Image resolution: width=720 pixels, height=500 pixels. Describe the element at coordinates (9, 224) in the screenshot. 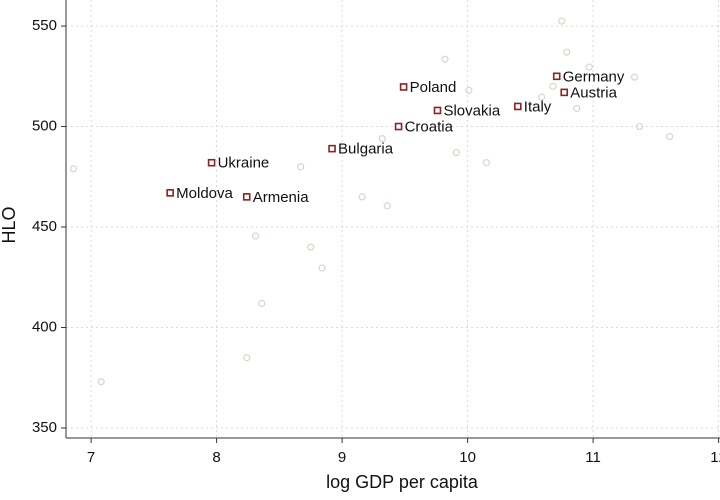

I see `y-axis-title: HLO` at that location.